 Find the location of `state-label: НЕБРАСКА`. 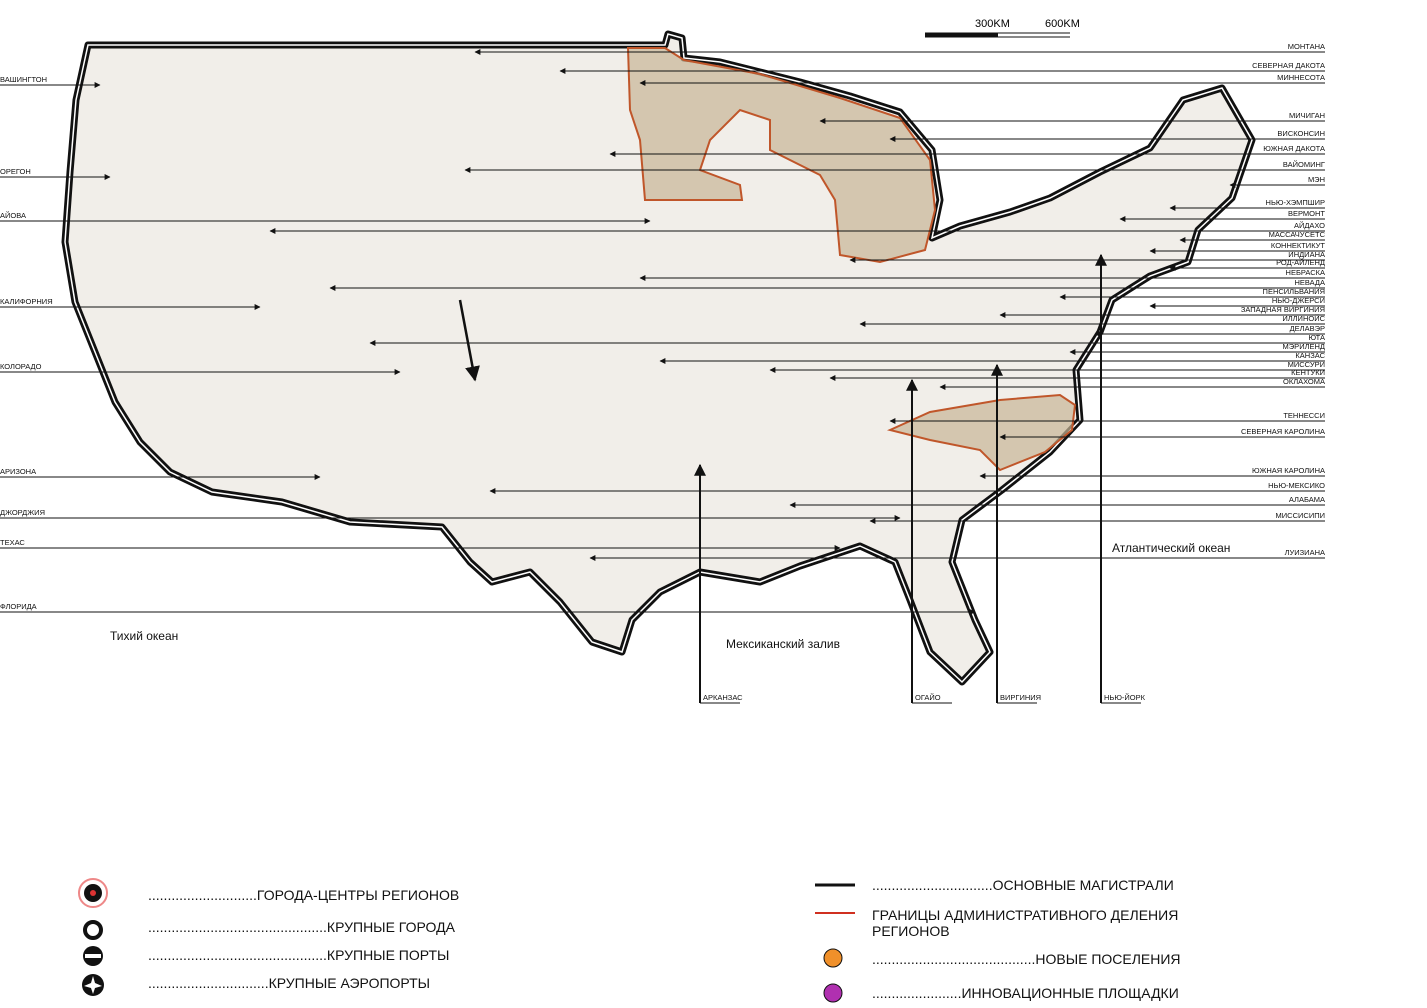

state-label: НЕБРАСКА is located at coordinates (1305, 272).